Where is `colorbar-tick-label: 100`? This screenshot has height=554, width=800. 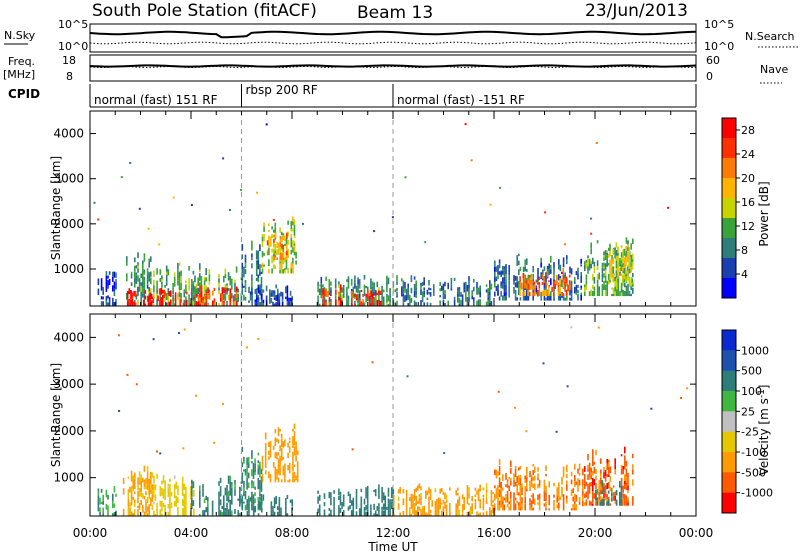
colorbar-tick-label: 100 is located at coordinates (751, 391).